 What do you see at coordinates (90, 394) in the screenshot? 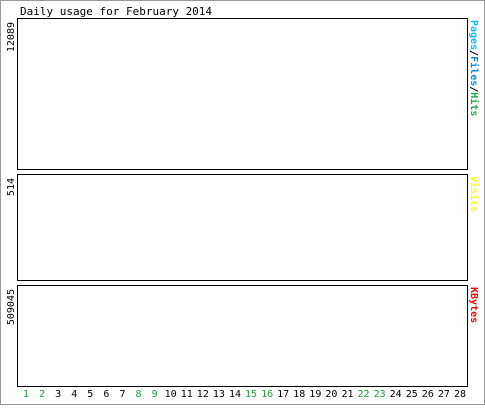
I see `day-label-5: 5` at bounding box center [90, 394].